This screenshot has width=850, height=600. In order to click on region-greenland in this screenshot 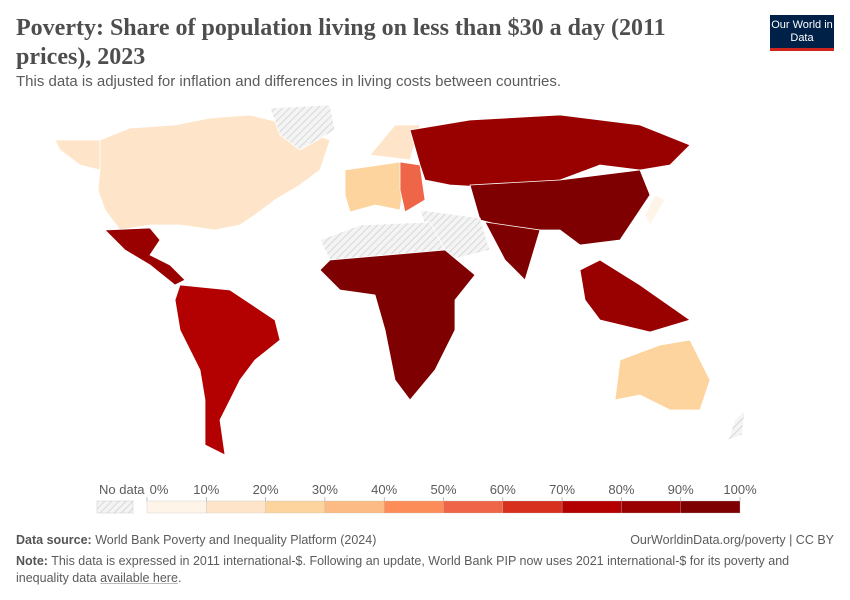, I will do `click(302, 127)`.